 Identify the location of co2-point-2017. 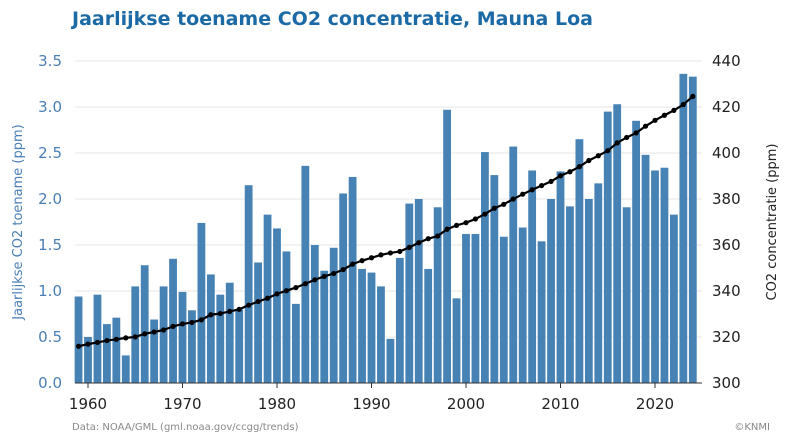
(627, 137).